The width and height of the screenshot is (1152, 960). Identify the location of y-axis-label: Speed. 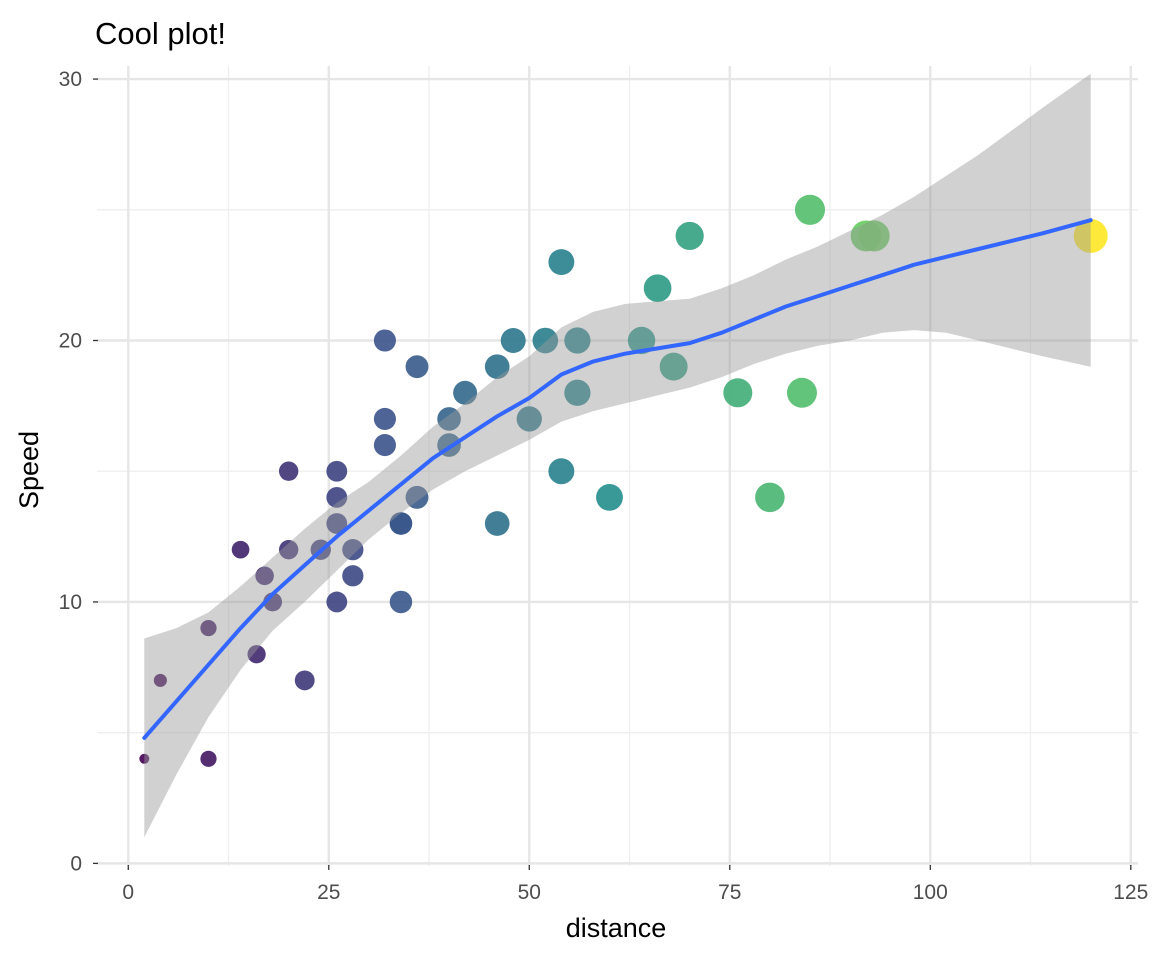
(29, 470).